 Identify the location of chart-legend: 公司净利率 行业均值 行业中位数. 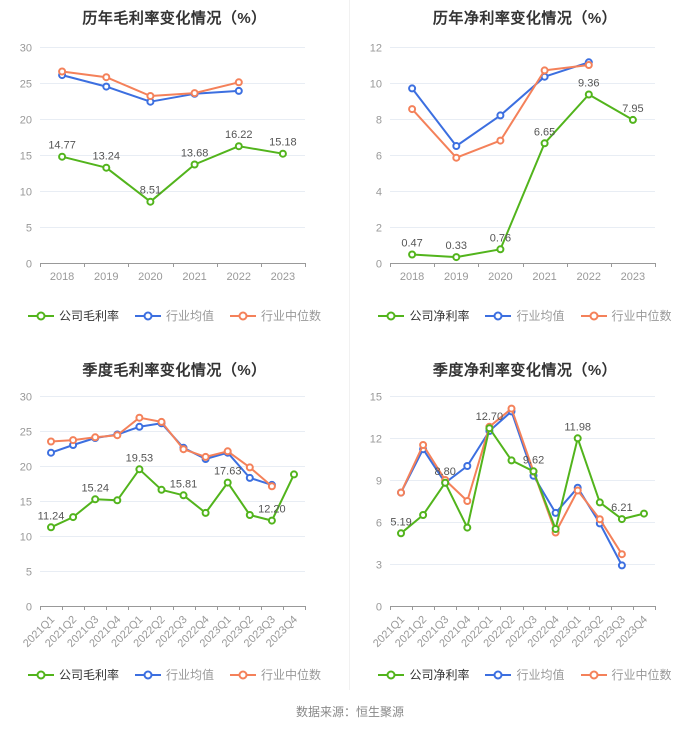
(525, 674).